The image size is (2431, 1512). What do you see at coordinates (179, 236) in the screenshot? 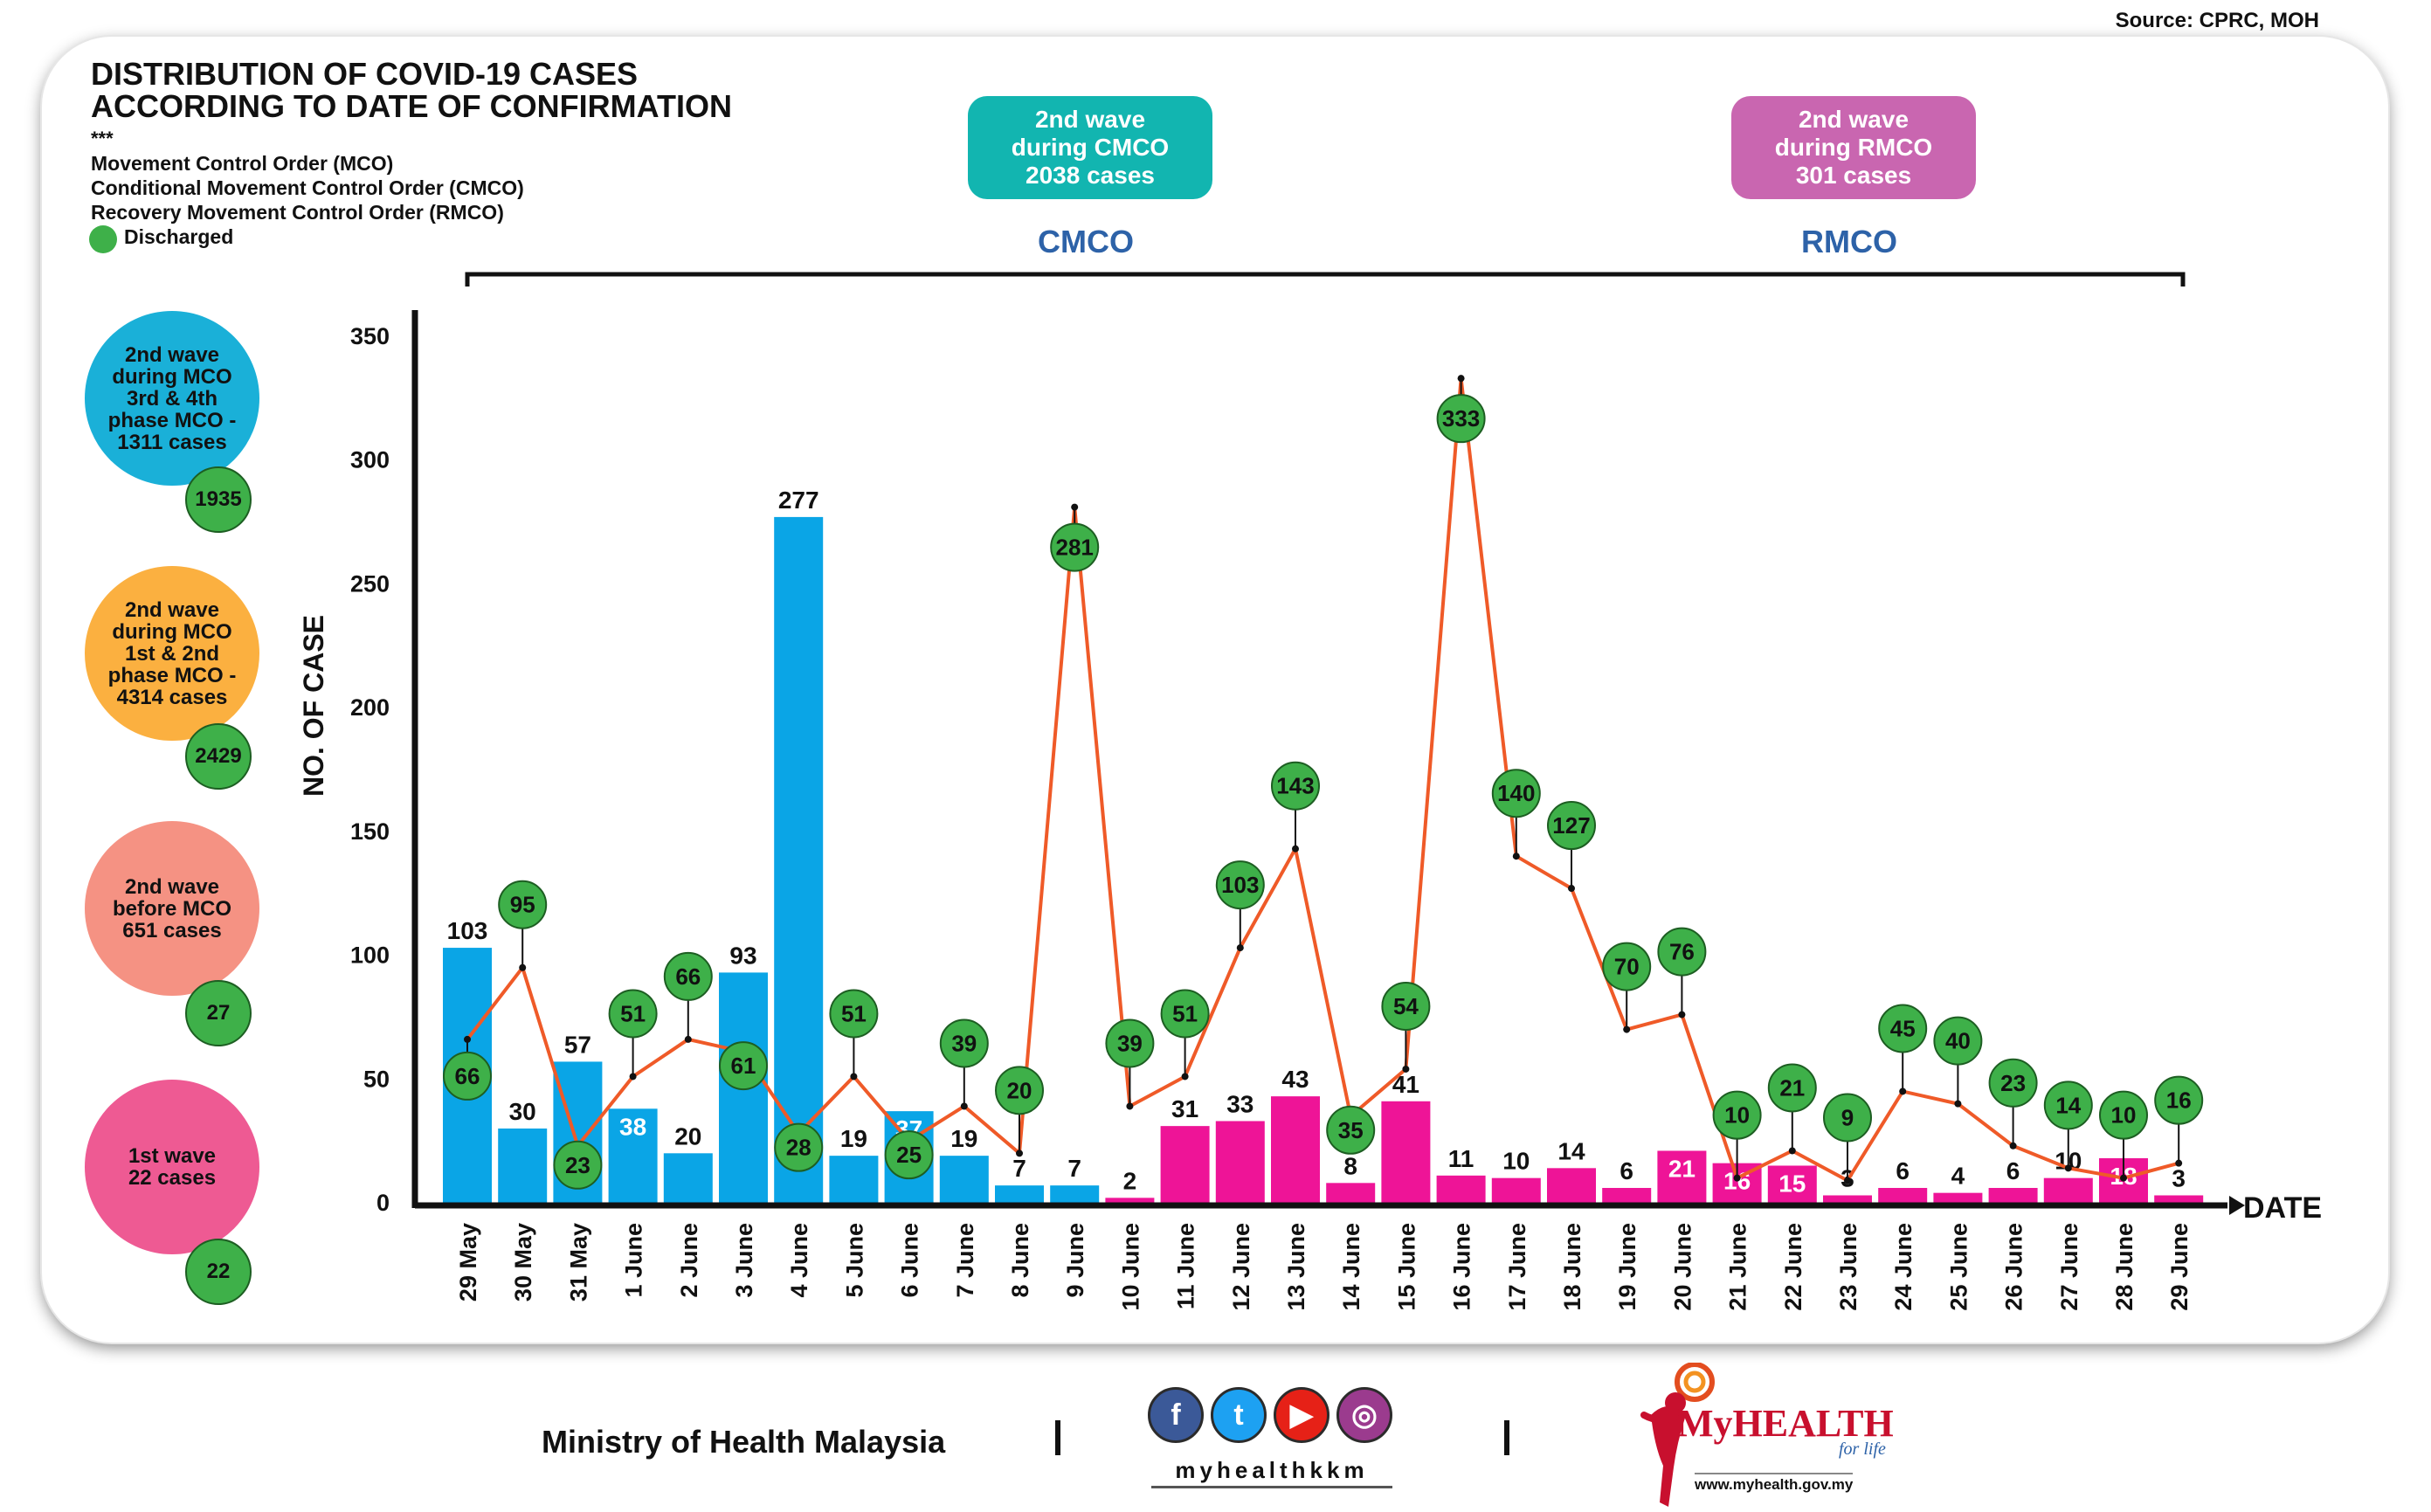
I see `legend-discharged: Discharged` at bounding box center [179, 236].